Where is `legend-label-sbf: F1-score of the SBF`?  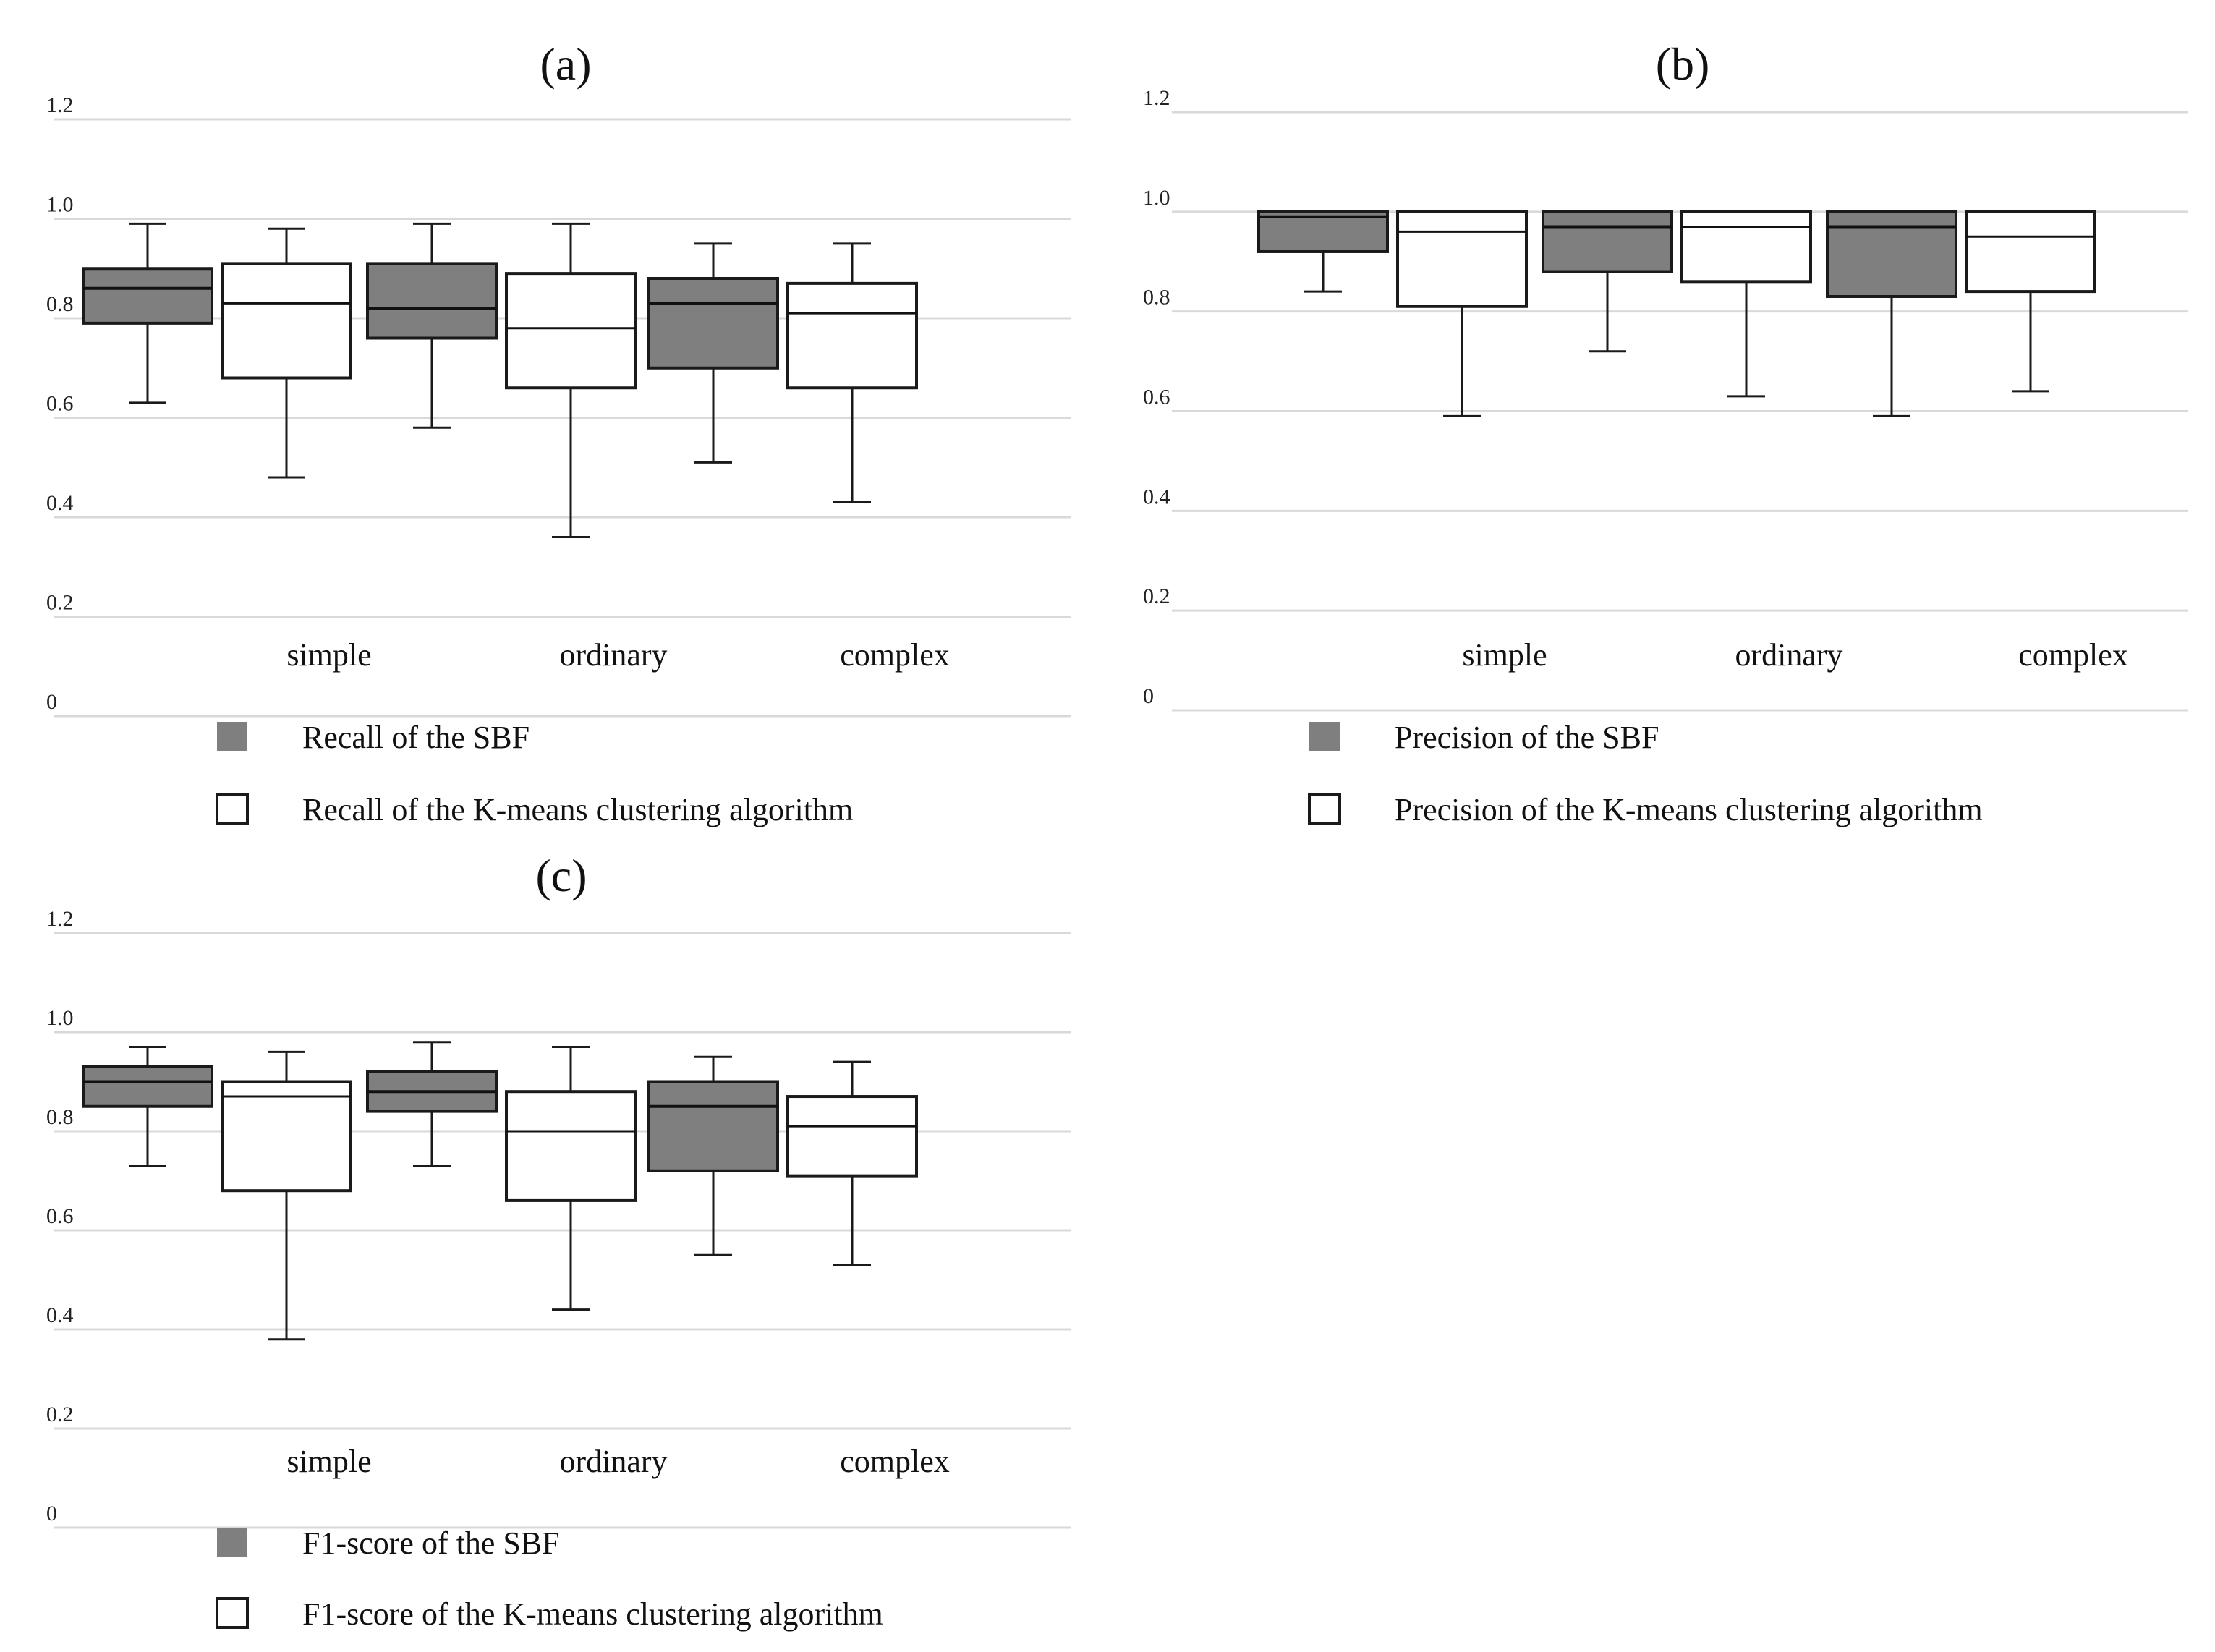
legend-label-sbf: F1-score of the SBF is located at coordinates (431, 1543).